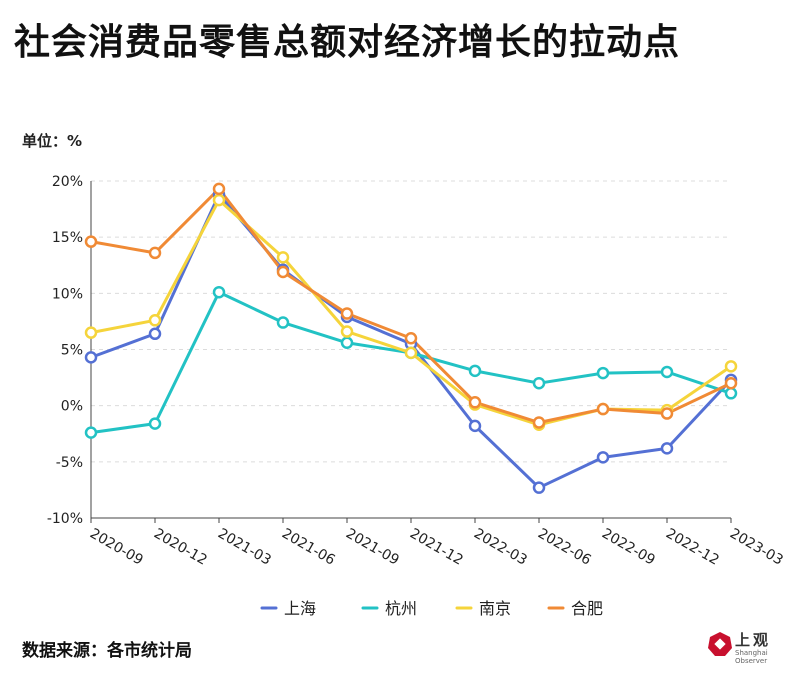  Describe the element at coordinates (756, 547) in the screenshot. I see `x-tick-label: 2023-03` at that location.